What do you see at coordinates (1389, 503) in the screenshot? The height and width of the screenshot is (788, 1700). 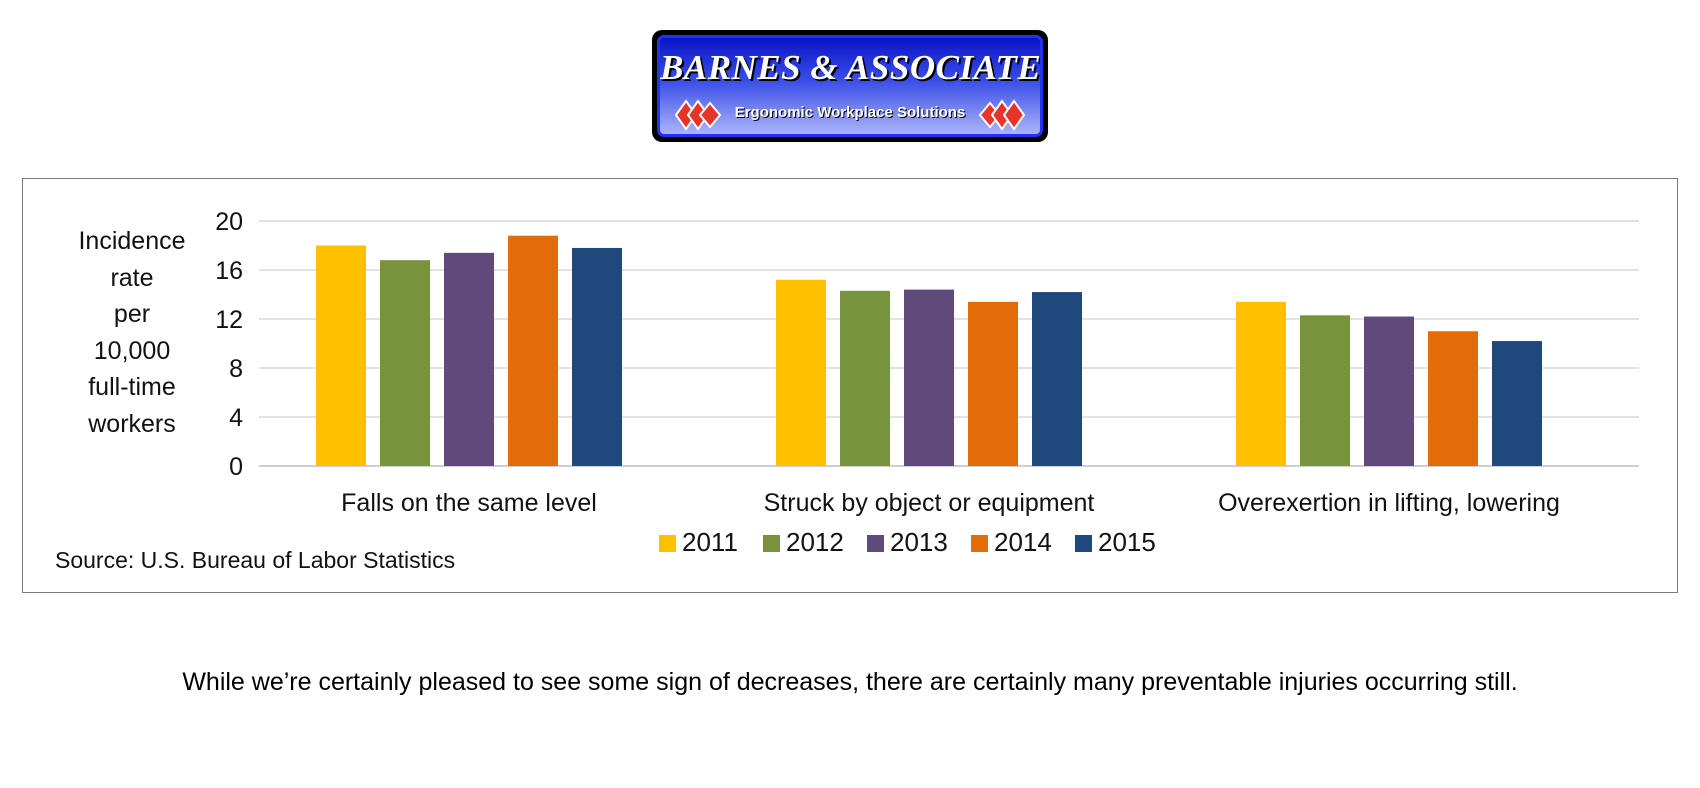 I see `category-label: Overexertion in lifting, lowering` at bounding box center [1389, 503].